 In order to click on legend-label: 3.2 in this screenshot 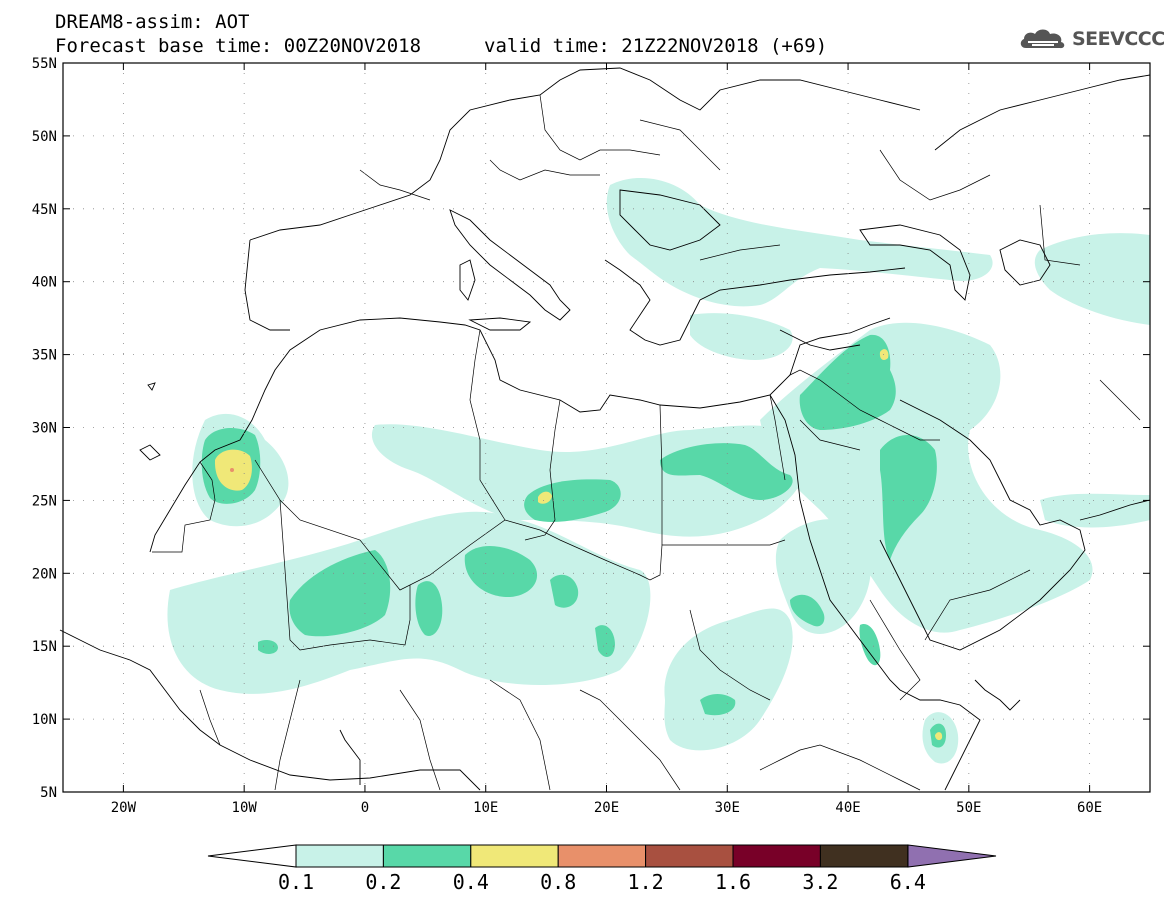, I will do `click(820, 882)`.